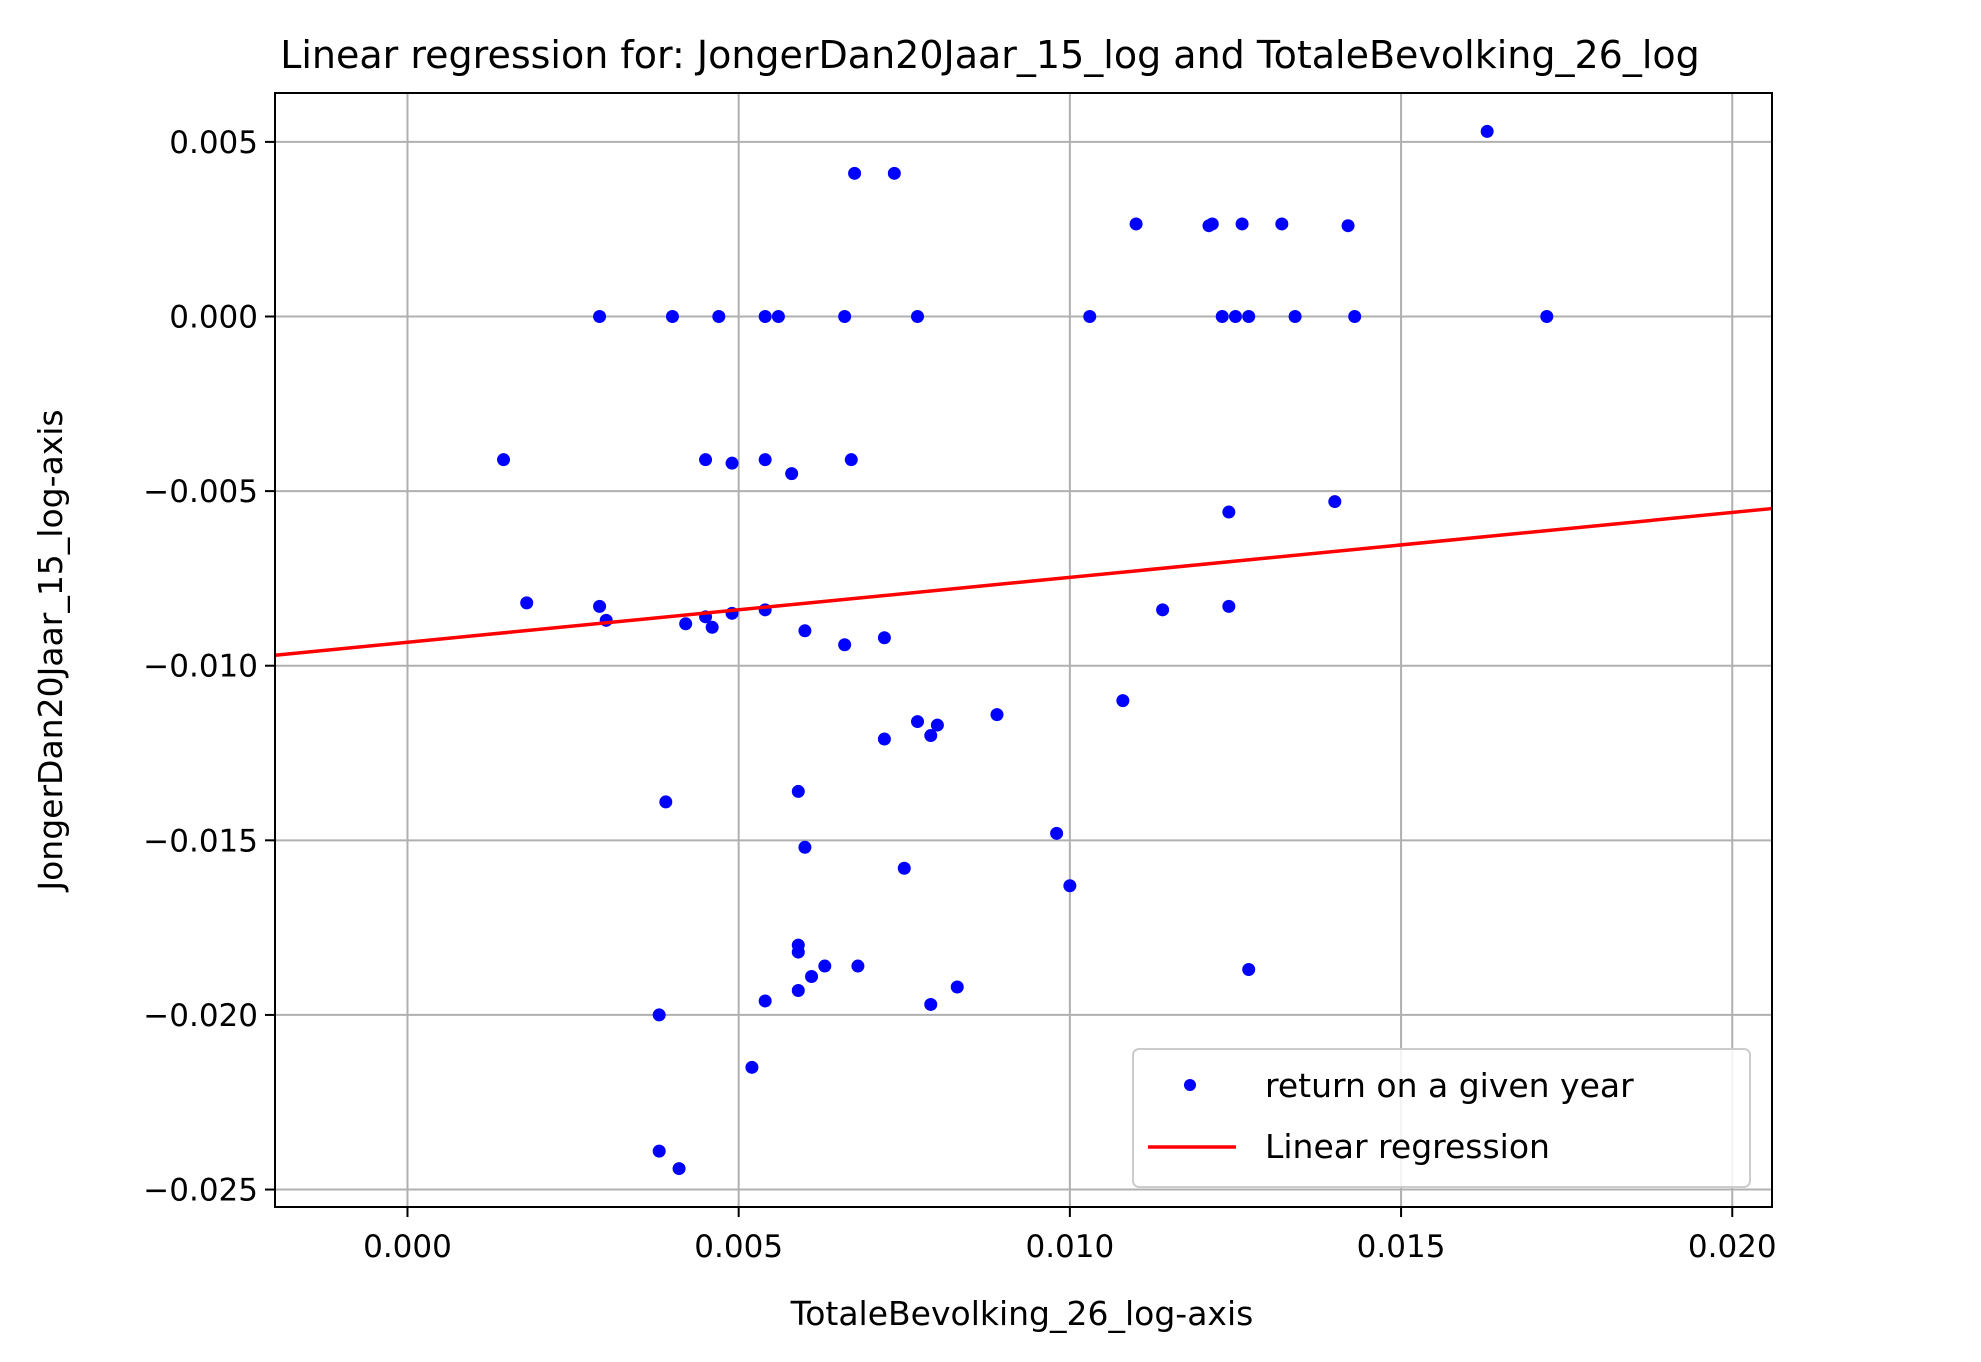  I want to click on y-tick-label: −0.010, so click(200, 667).